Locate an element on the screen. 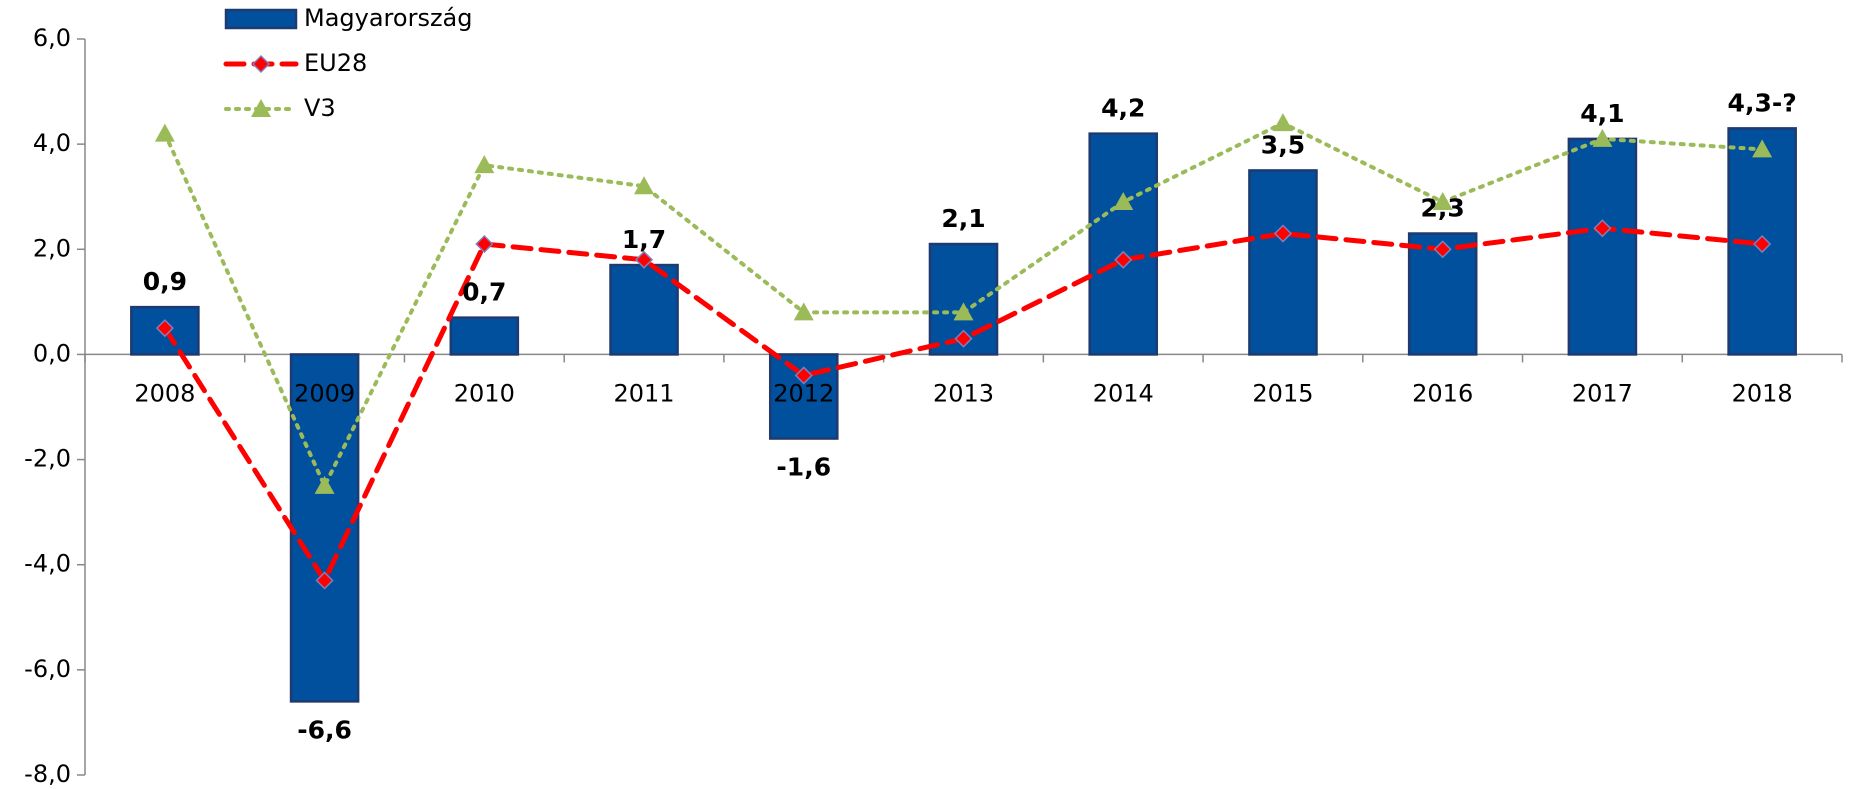 Image resolution: width=1852 pixels, height=789 pixels. x-tick-label: 2017 is located at coordinates (1602, 393).